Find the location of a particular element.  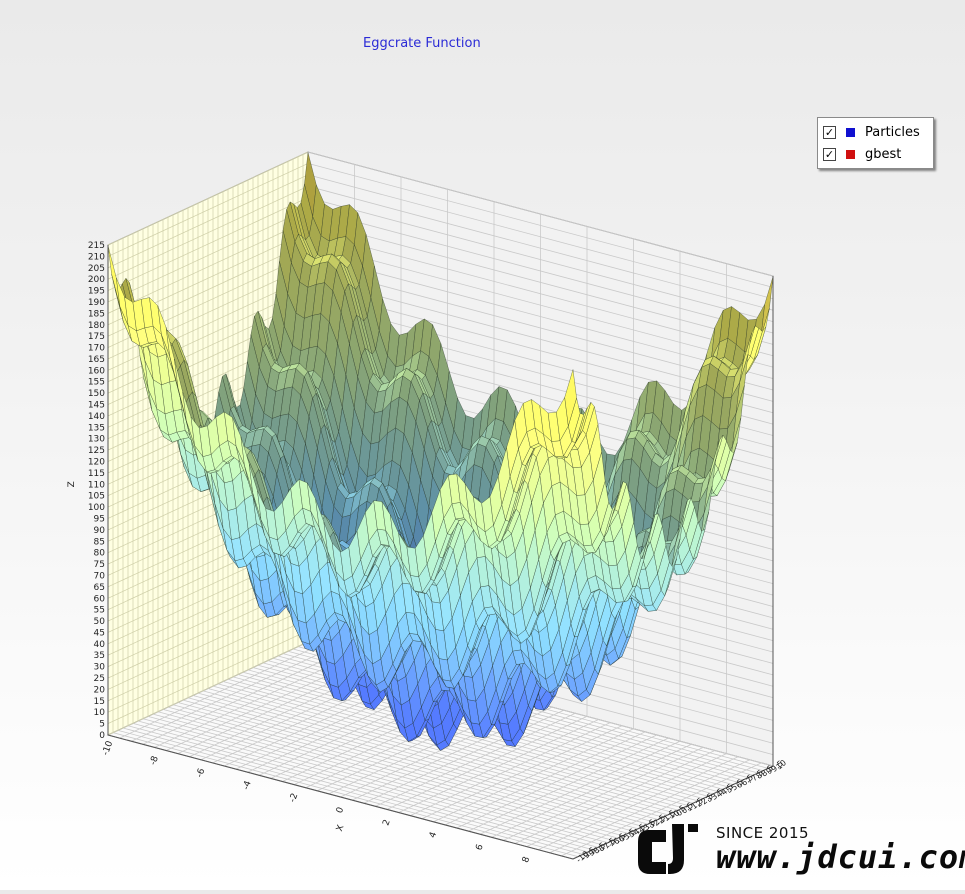

z-tick-label: 120 is located at coordinates (96, 463).